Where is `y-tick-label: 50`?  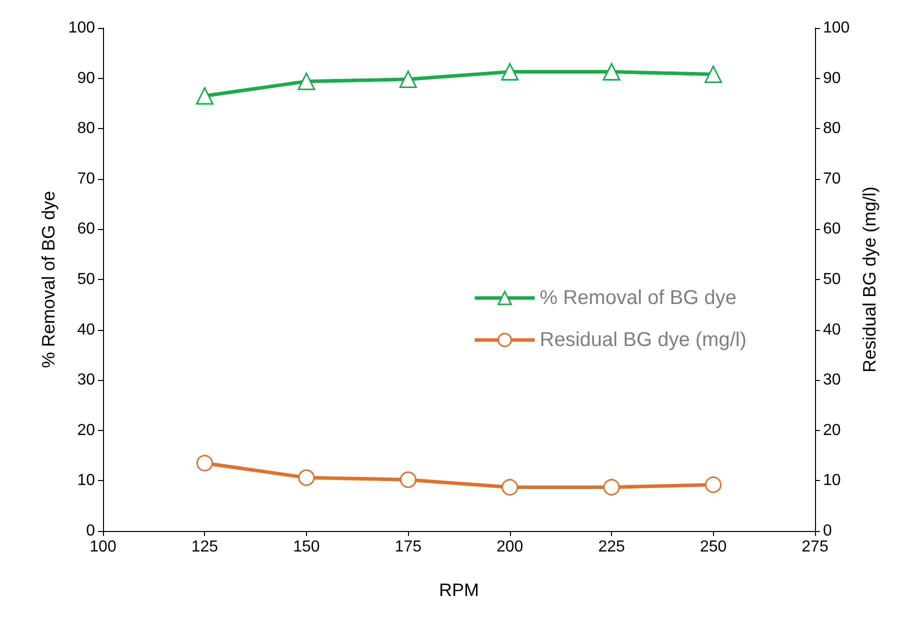
y-tick-label: 50 is located at coordinates (86, 279).